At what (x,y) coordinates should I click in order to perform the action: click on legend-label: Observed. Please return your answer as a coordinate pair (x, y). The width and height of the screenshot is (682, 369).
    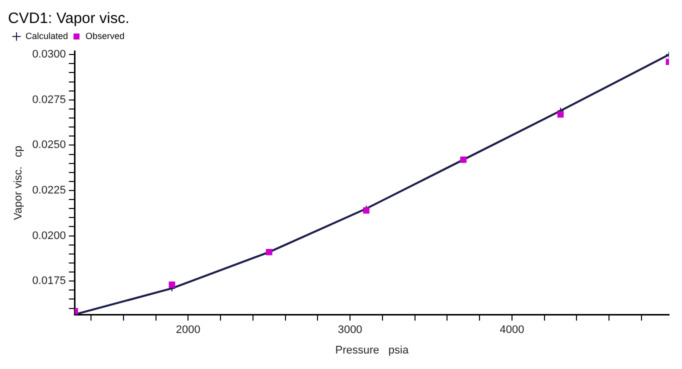
    Looking at the image, I should click on (105, 35).